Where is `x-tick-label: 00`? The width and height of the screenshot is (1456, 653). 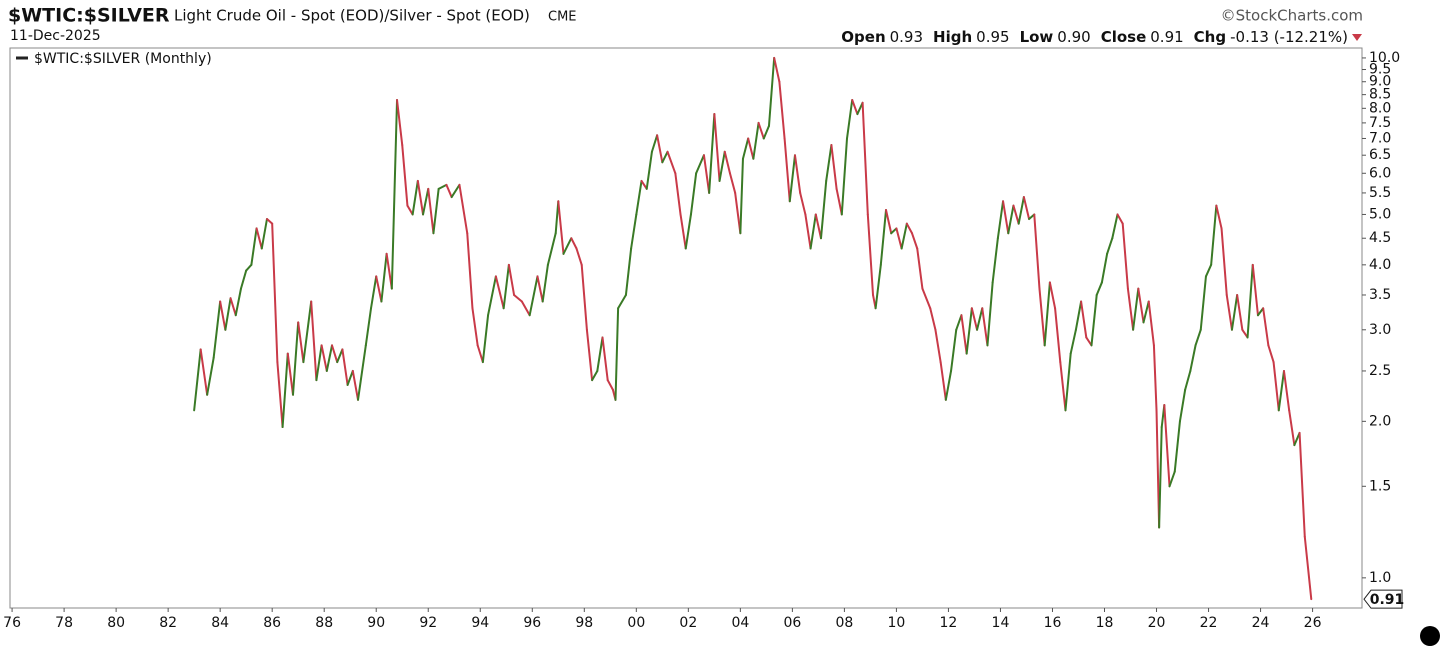 x-tick-label: 00 is located at coordinates (636, 623).